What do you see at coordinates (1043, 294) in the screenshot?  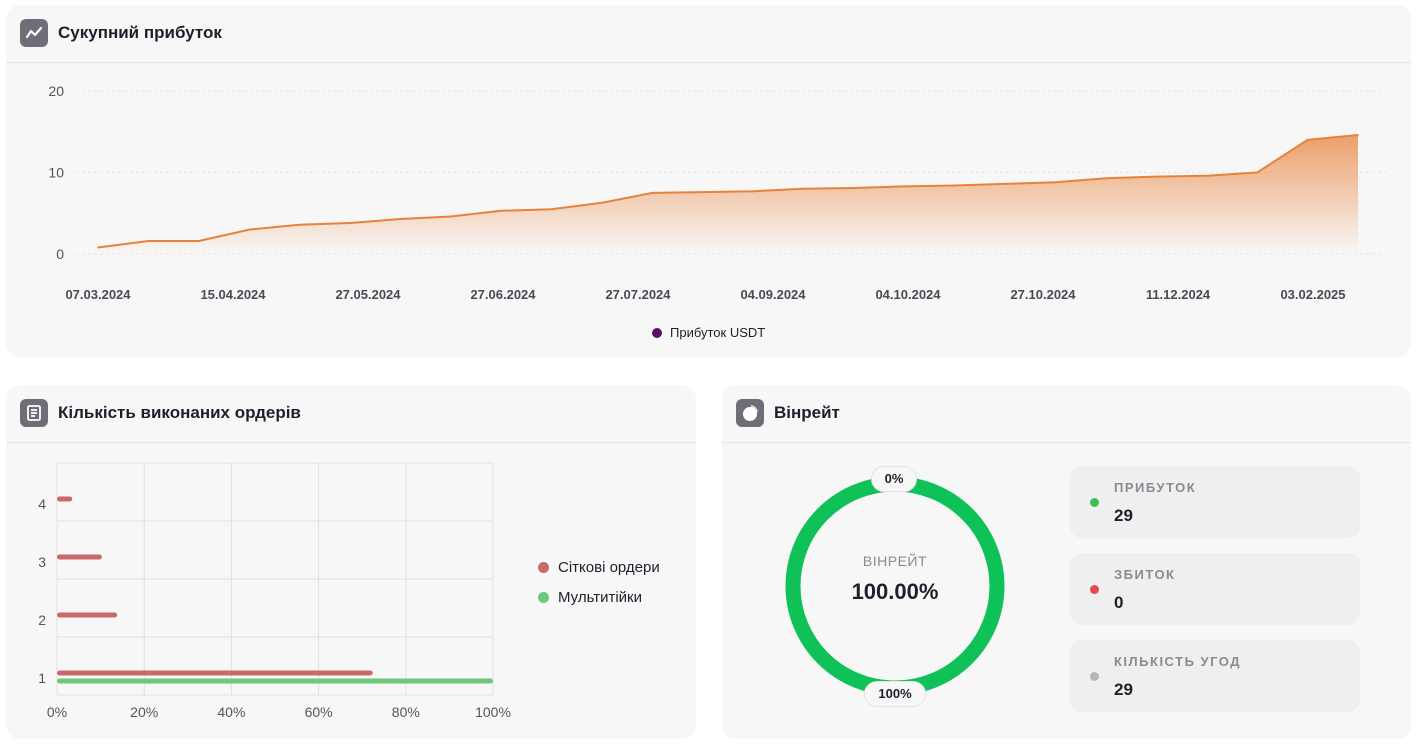 I see `x-tick-label: 27.10.2024` at bounding box center [1043, 294].